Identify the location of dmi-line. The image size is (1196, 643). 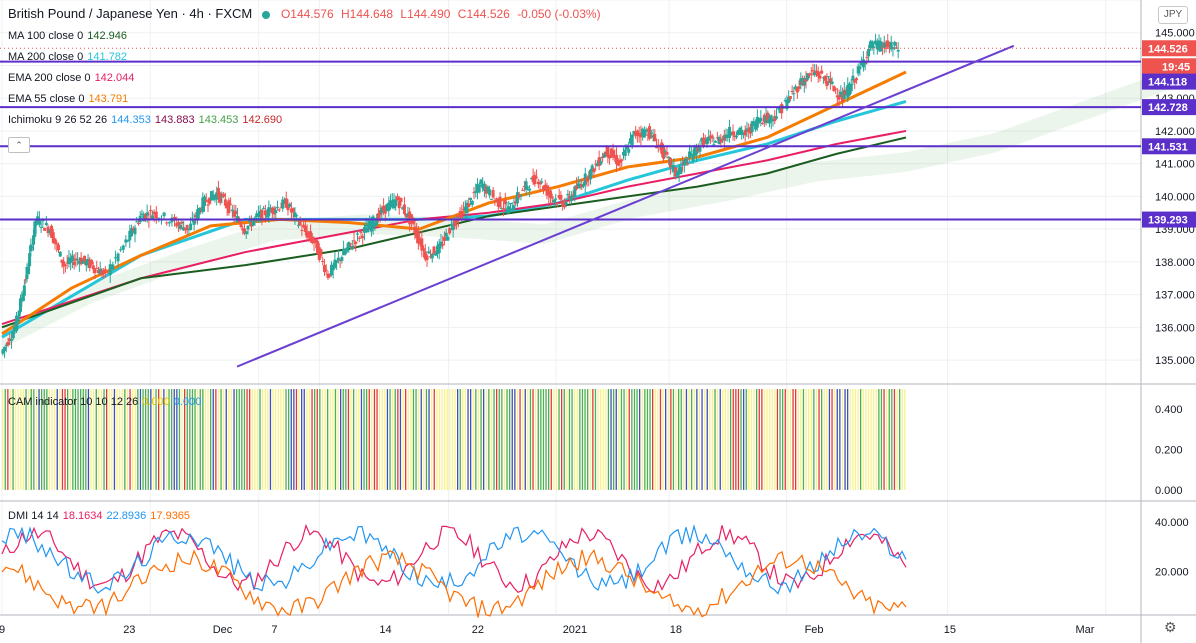
(454, 583).